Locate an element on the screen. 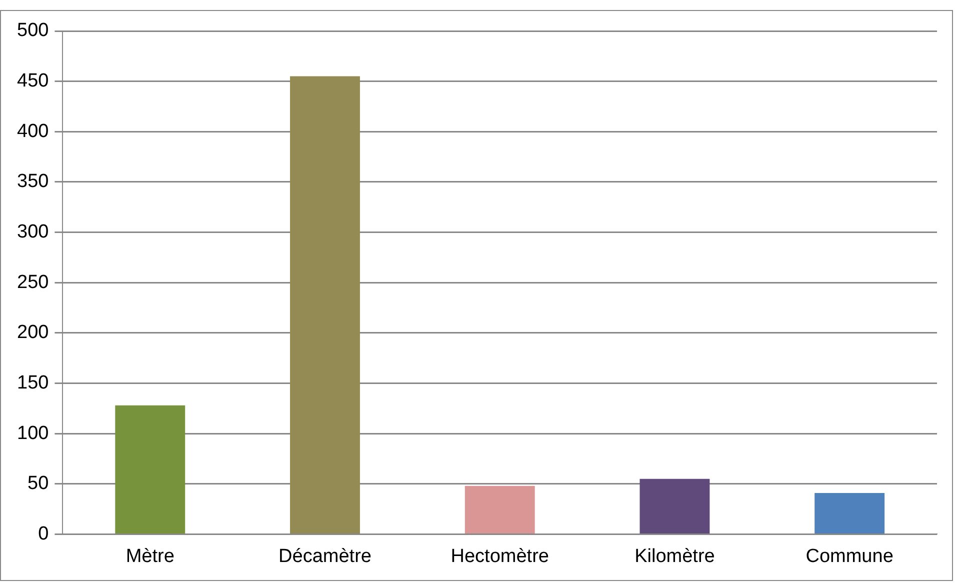 The width and height of the screenshot is (955, 583). y-tick-label: 450 is located at coordinates (33, 81).